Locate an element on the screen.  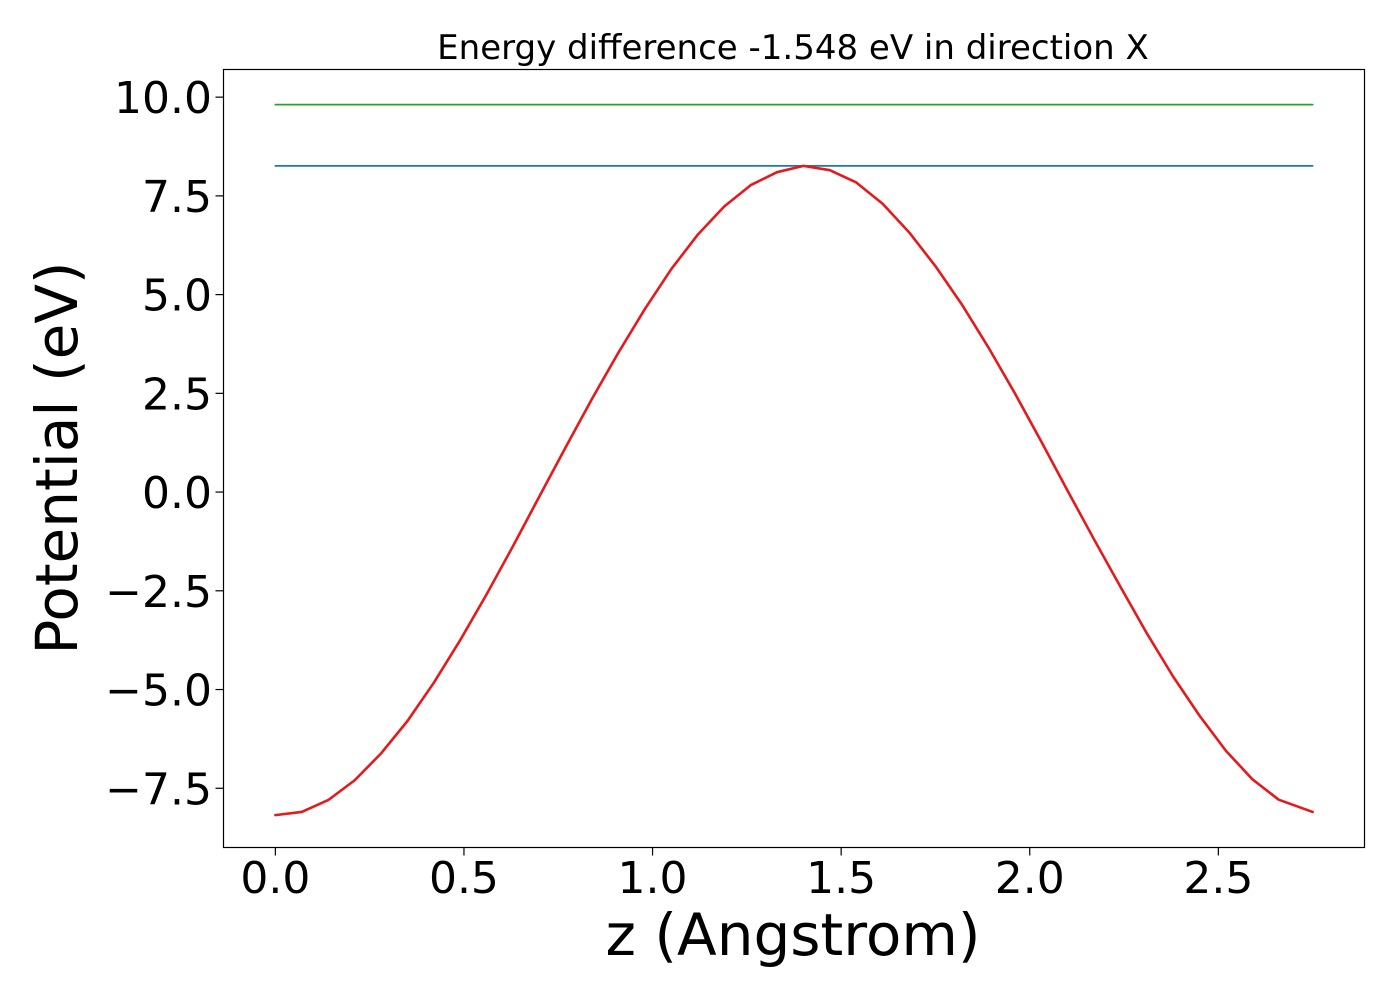
y-tick-label: 10.0 is located at coordinates (163, 98).